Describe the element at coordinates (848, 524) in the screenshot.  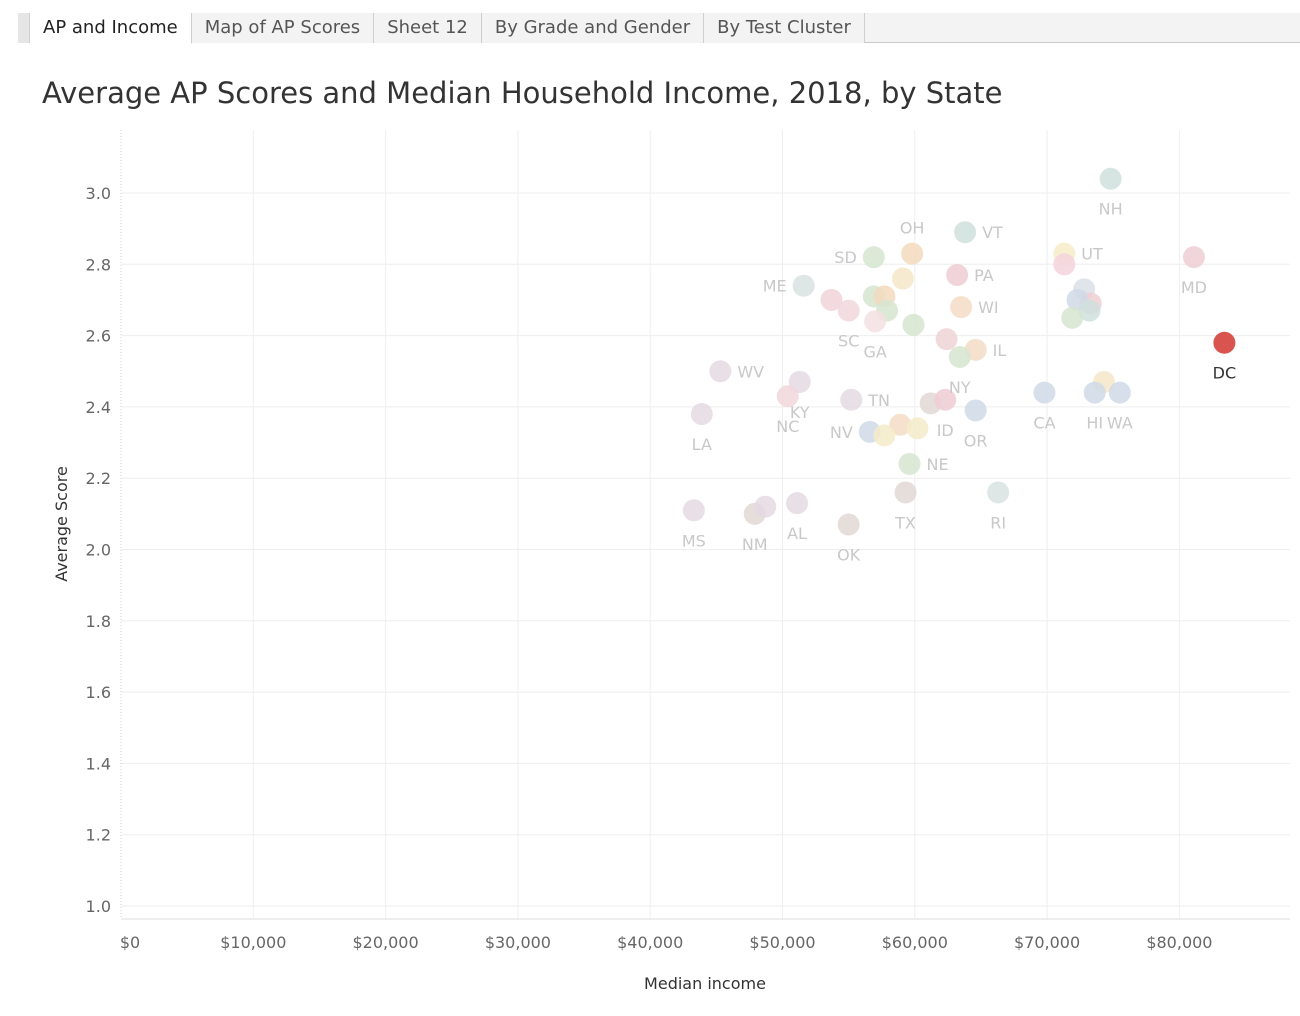
I see `point-ok` at that location.